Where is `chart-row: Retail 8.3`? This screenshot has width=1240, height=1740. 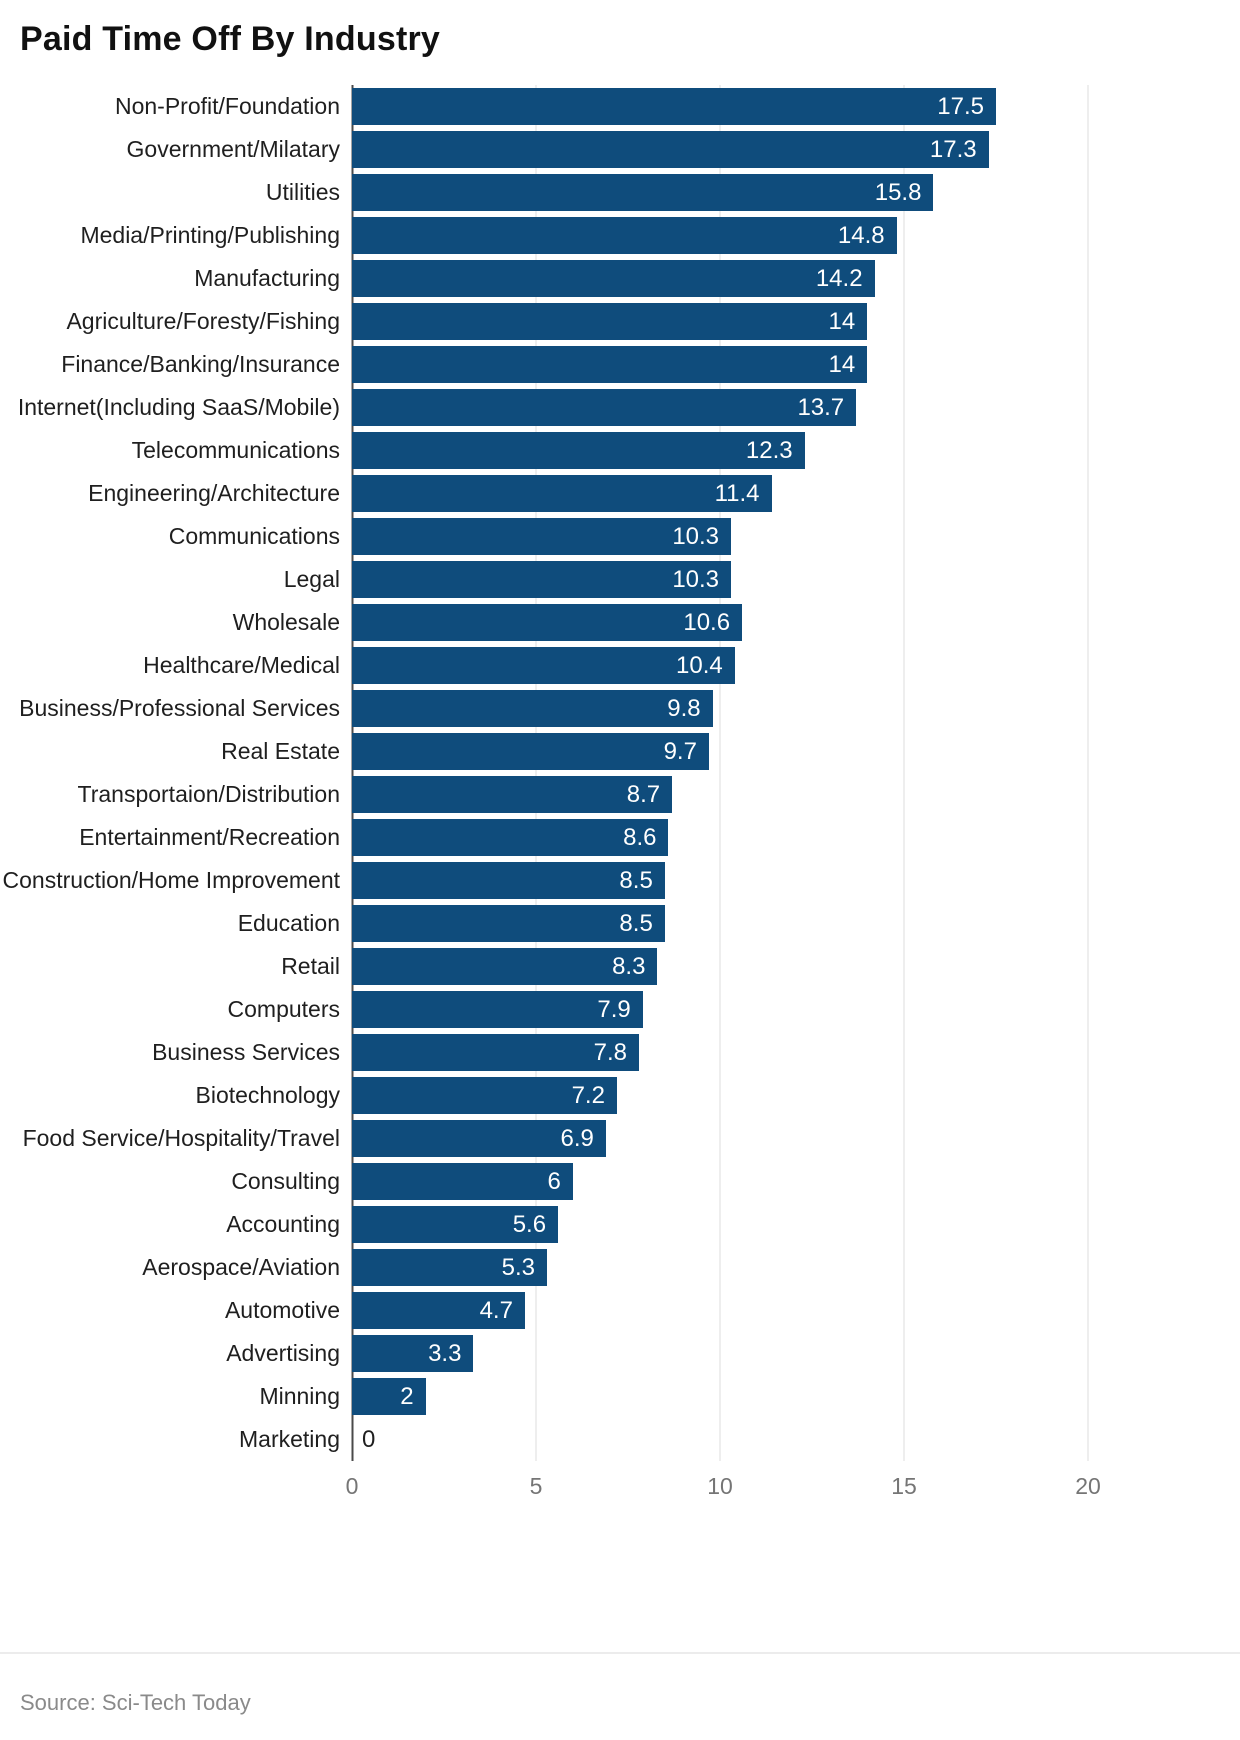
chart-row: Retail 8.3 is located at coordinates (620, 966).